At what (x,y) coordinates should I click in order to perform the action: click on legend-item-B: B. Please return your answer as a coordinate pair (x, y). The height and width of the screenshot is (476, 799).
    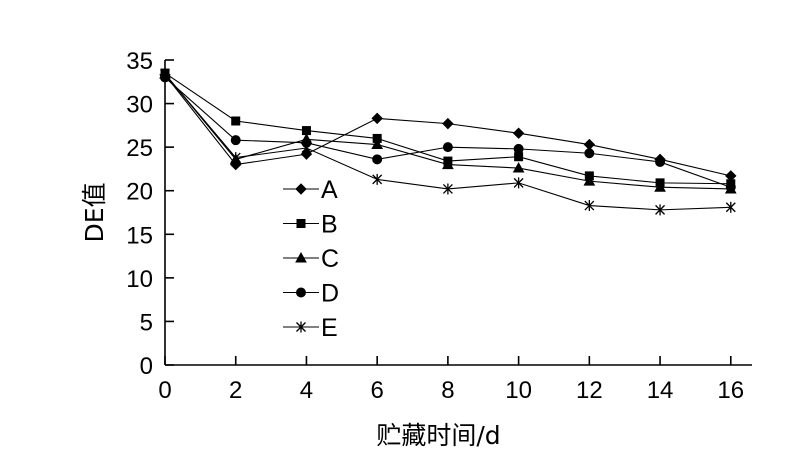
    Looking at the image, I should click on (310, 225).